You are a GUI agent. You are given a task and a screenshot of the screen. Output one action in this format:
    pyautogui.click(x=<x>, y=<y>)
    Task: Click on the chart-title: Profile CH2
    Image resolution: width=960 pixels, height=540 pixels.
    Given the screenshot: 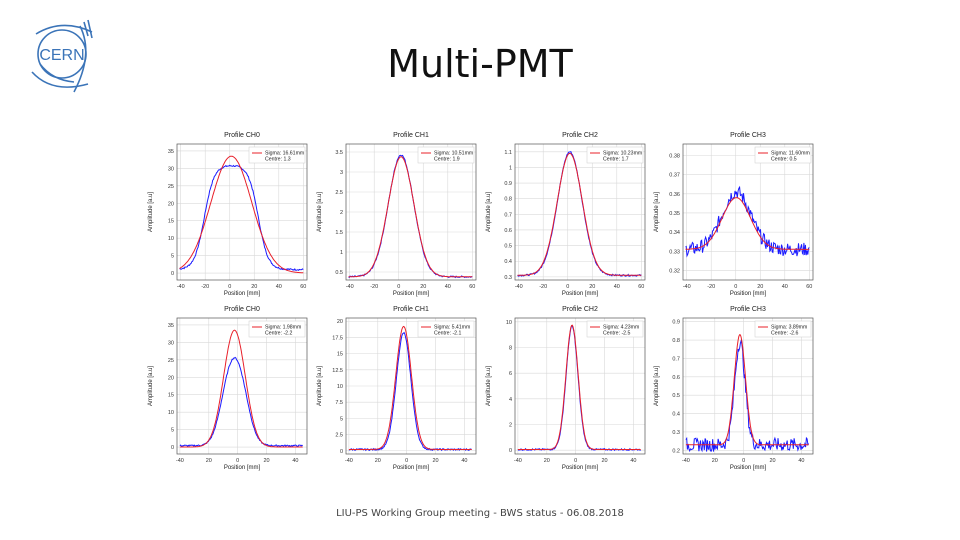 What is the action you would take?
    pyautogui.click(x=580, y=309)
    